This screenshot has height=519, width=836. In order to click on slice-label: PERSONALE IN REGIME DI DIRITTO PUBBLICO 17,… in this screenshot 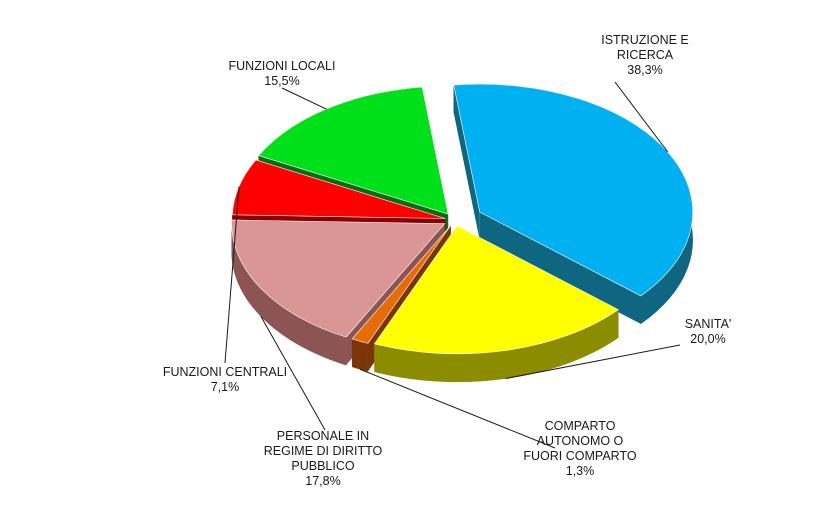, I will do `click(323, 458)`.